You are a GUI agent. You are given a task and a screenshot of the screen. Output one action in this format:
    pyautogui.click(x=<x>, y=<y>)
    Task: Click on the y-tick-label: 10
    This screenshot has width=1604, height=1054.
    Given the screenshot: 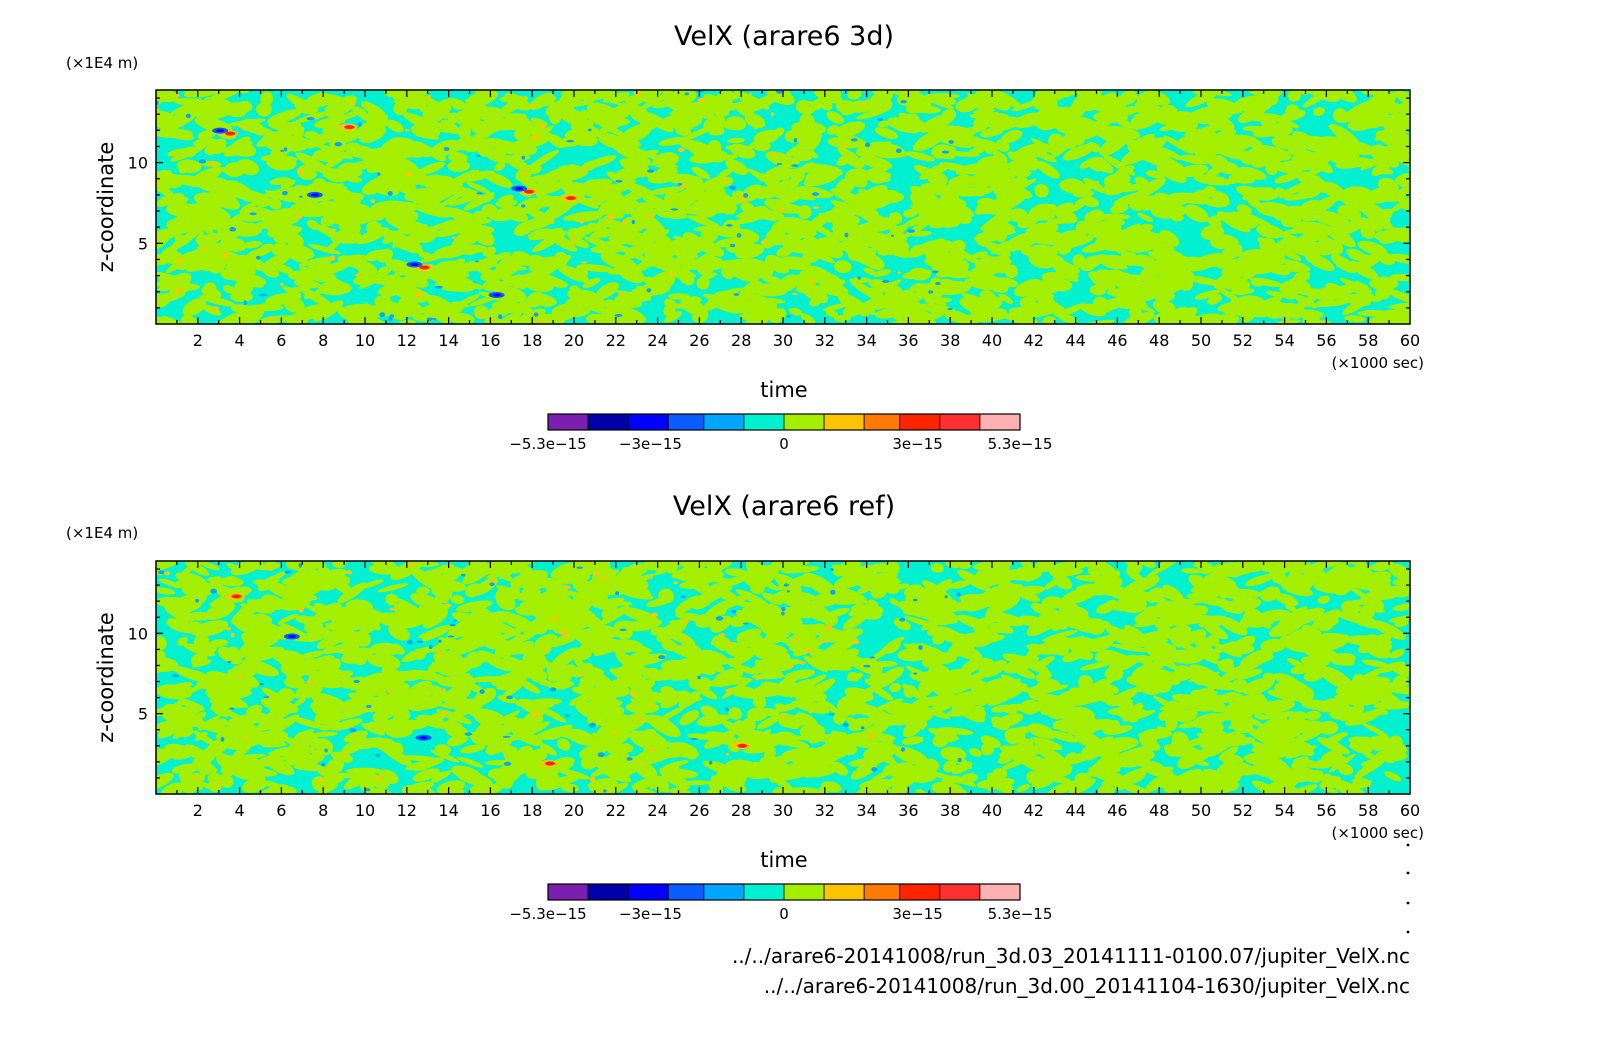 What is the action you would take?
    pyautogui.click(x=138, y=633)
    